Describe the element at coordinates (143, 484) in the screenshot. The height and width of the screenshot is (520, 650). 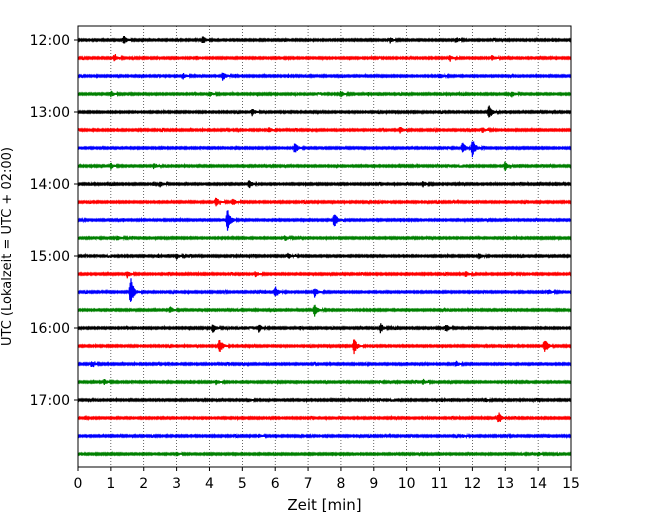
I see `x-tick-label-2: 2` at that location.